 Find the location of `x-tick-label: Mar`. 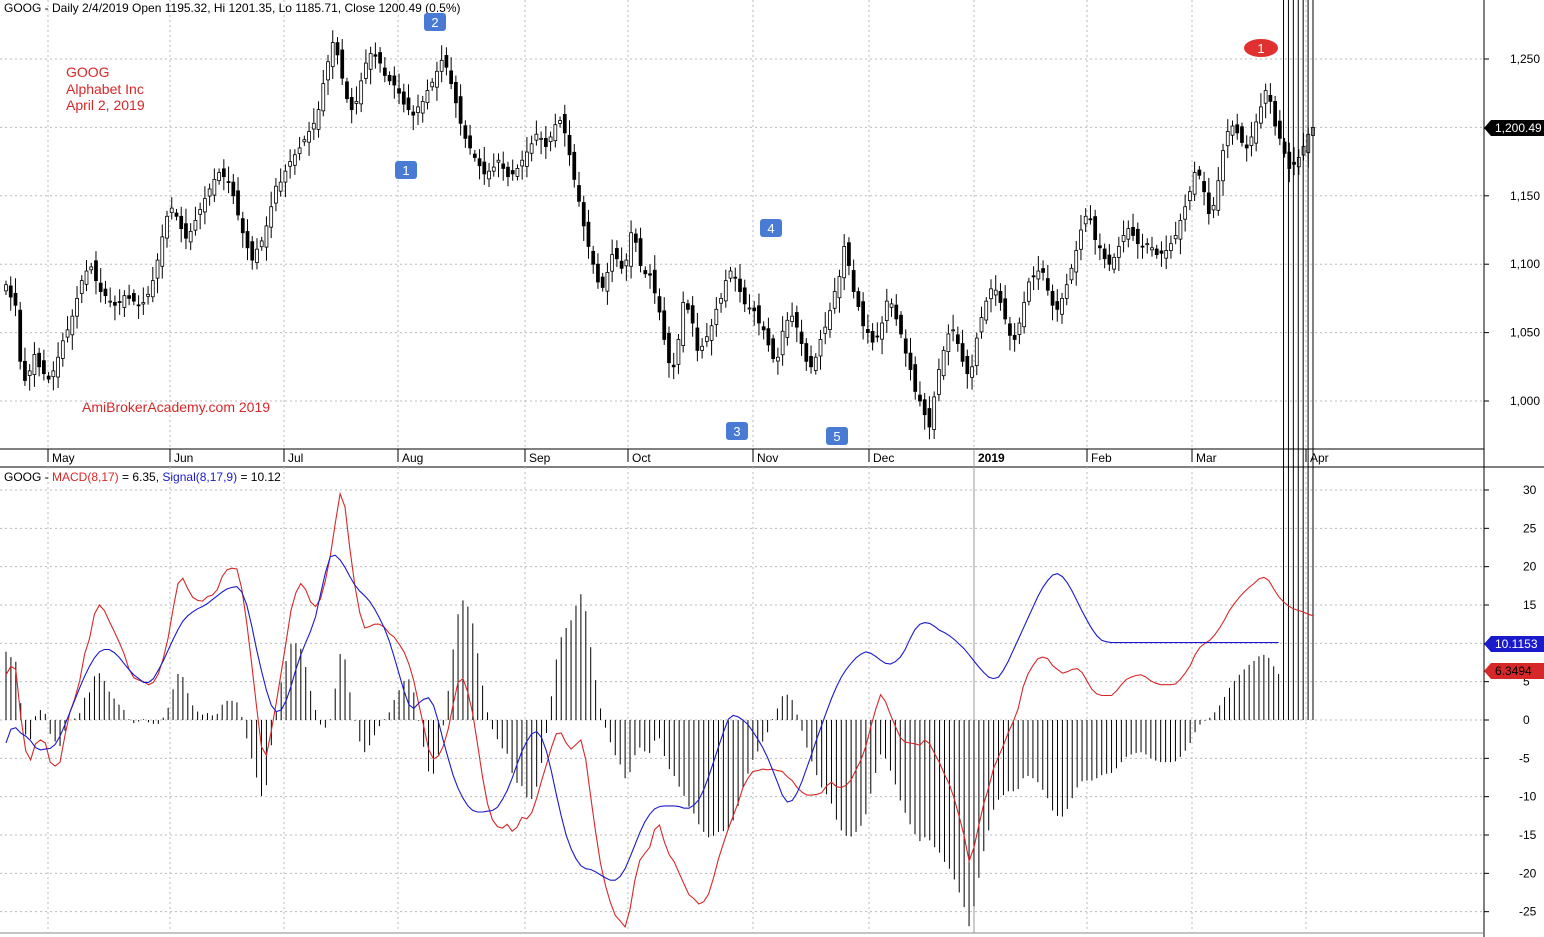

x-tick-label: Mar is located at coordinates (1206, 458).